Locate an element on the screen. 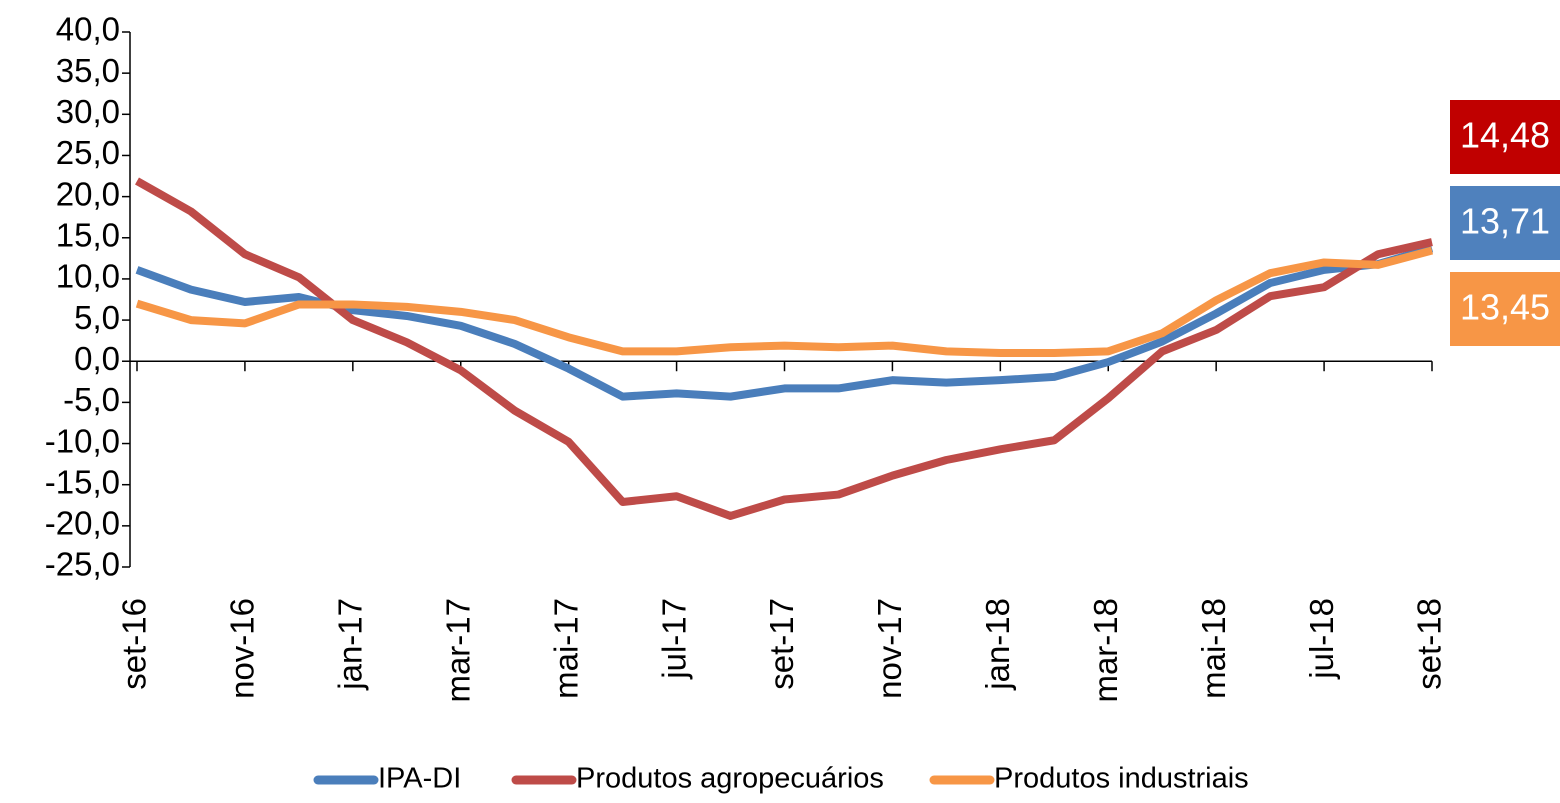 This screenshot has width=1560, height=803. badge-label: 13,45 is located at coordinates (1505, 307).